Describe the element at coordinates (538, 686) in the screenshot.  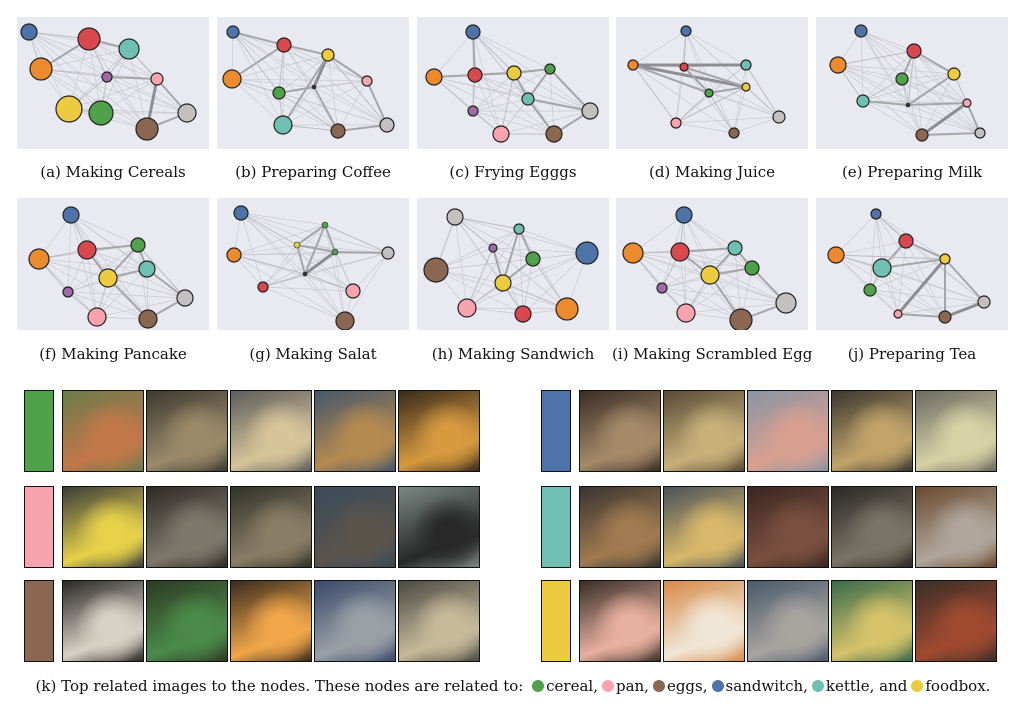
I see `legend-dot-cereal` at that location.